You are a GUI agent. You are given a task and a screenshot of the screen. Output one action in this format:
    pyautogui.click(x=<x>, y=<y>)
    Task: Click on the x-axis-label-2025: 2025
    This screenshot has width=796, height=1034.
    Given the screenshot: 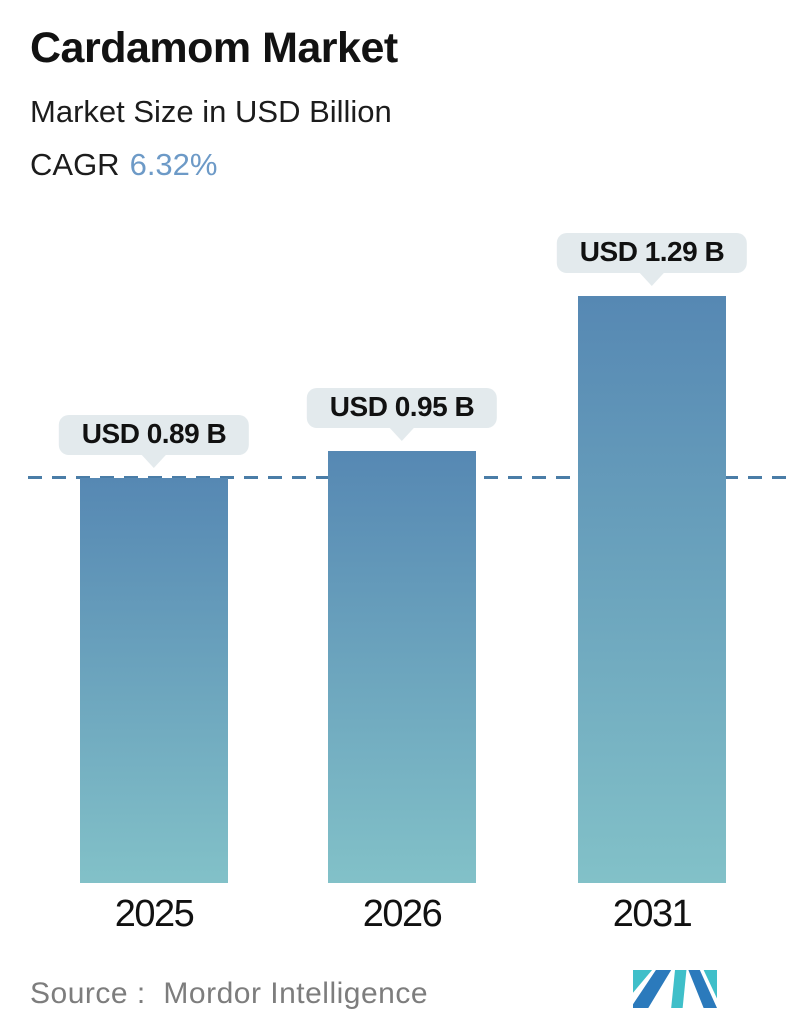 What is the action you would take?
    pyautogui.click(x=154, y=914)
    